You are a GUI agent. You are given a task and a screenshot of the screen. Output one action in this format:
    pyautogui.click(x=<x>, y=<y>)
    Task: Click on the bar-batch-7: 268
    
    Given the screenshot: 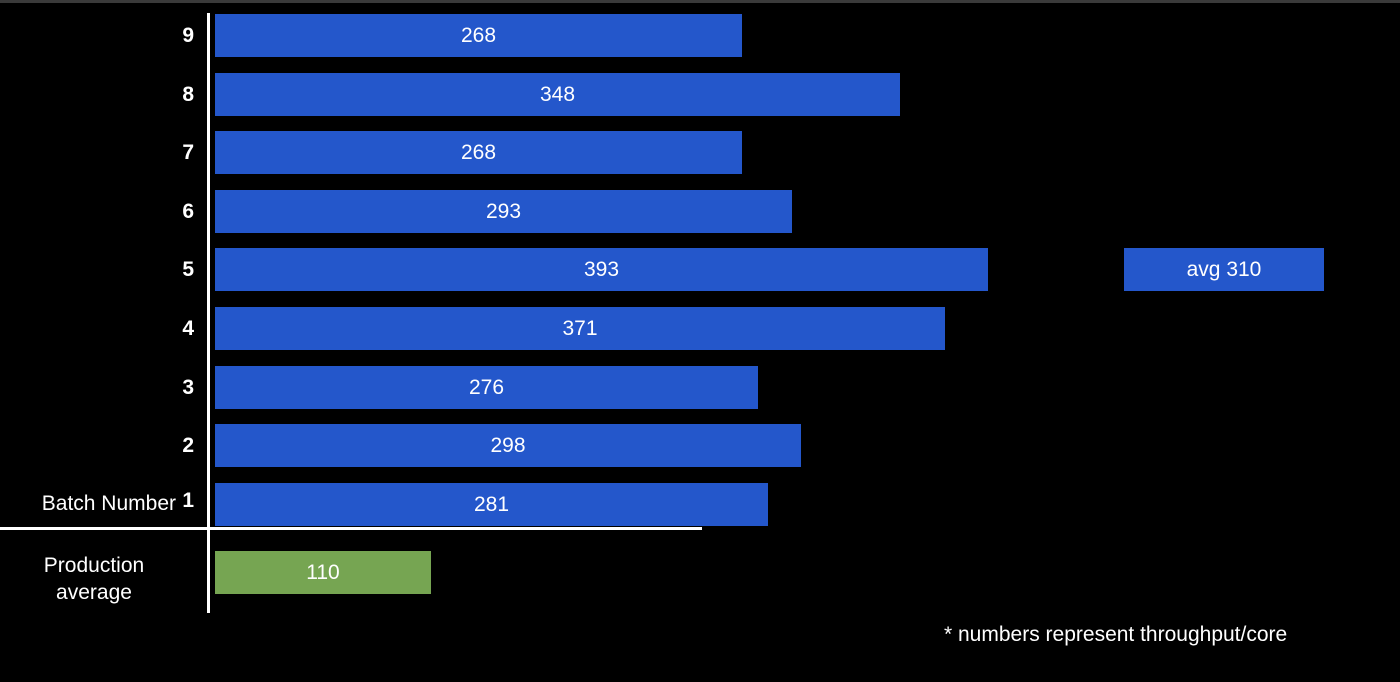 What is the action you would take?
    pyautogui.click(x=478, y=152)
    